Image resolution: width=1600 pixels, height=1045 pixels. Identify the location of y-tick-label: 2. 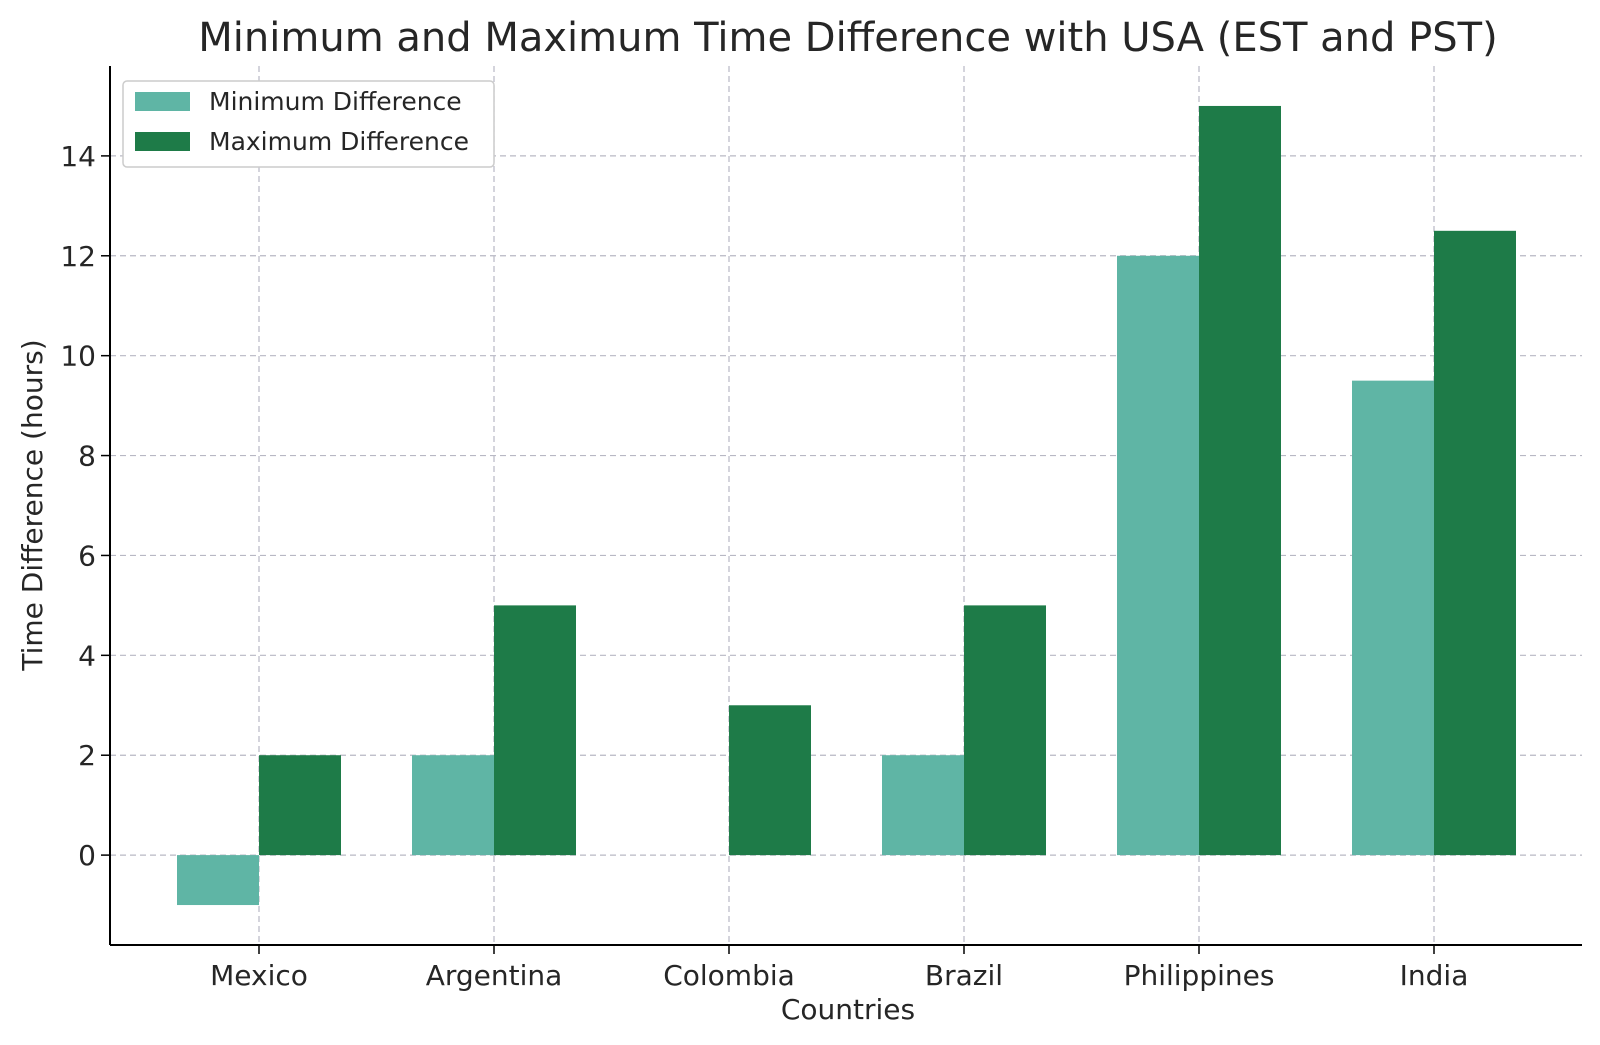
(87, 755).